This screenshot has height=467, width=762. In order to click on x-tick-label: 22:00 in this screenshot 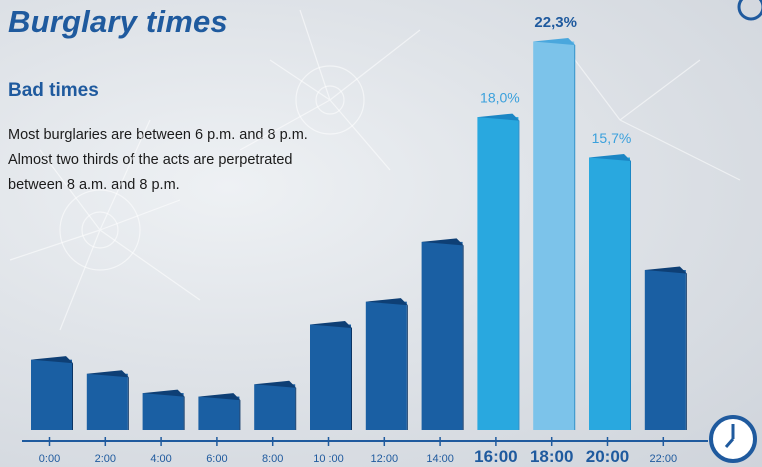, I will do `click(664, 459)`.